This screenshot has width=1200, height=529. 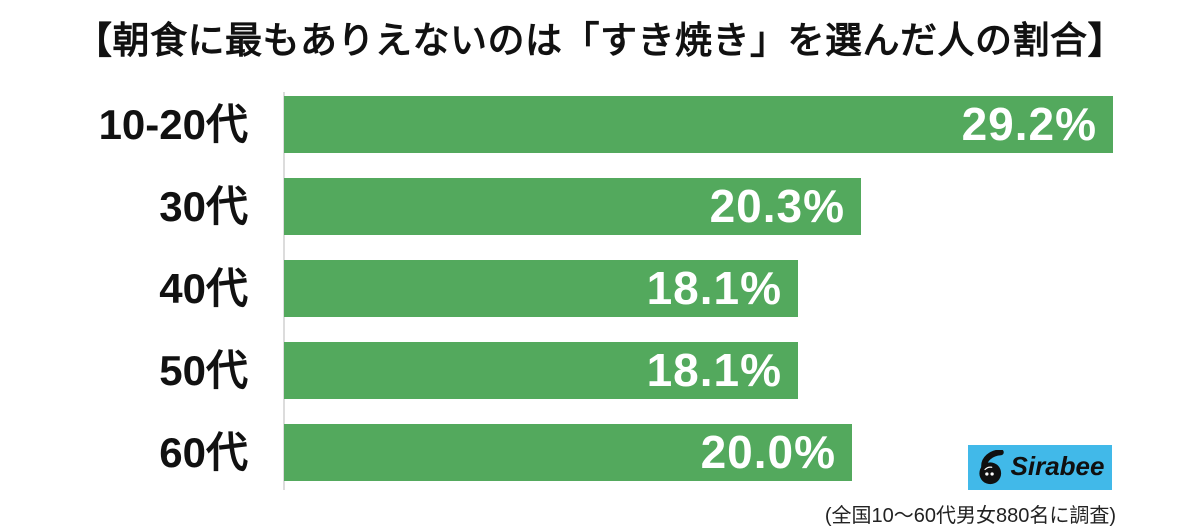 What do you see at coordinates (768, 452) in the screenshot?
I see `value-label: 20.0%` at bounding box center [768, 452].